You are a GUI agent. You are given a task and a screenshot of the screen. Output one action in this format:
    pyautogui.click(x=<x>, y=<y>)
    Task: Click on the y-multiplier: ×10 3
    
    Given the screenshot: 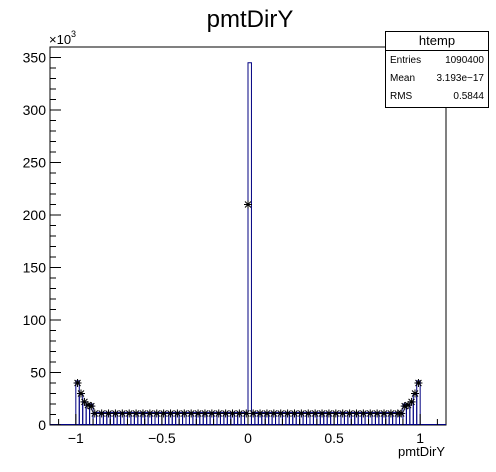 What is the action you would take?
    pyautogui.click(x=62, y=38)
    